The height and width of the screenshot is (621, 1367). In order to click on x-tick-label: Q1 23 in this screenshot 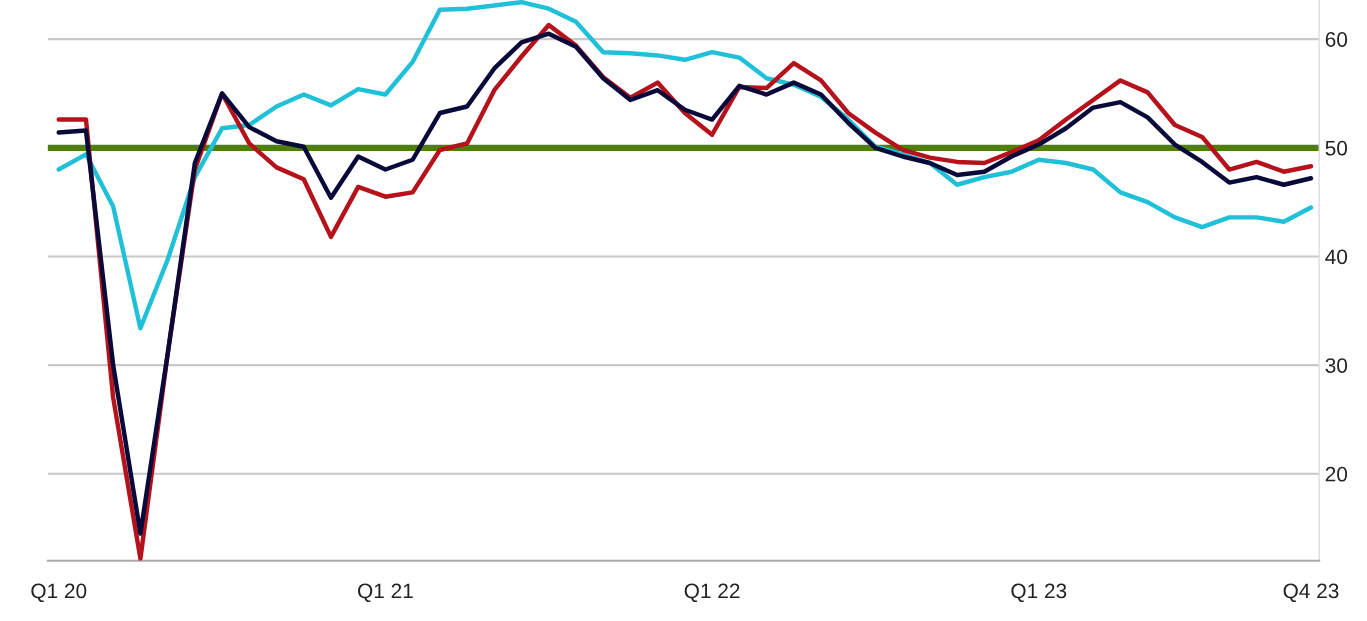, I will do `click(1039, 593)`.